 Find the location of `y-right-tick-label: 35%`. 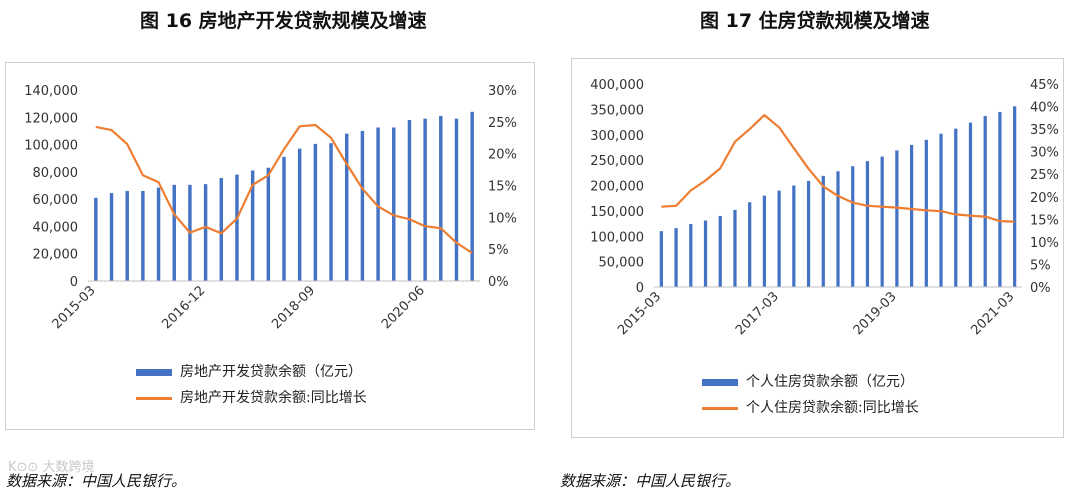

y-right-tick-label: 35% is located at coordinates (1044, 130).